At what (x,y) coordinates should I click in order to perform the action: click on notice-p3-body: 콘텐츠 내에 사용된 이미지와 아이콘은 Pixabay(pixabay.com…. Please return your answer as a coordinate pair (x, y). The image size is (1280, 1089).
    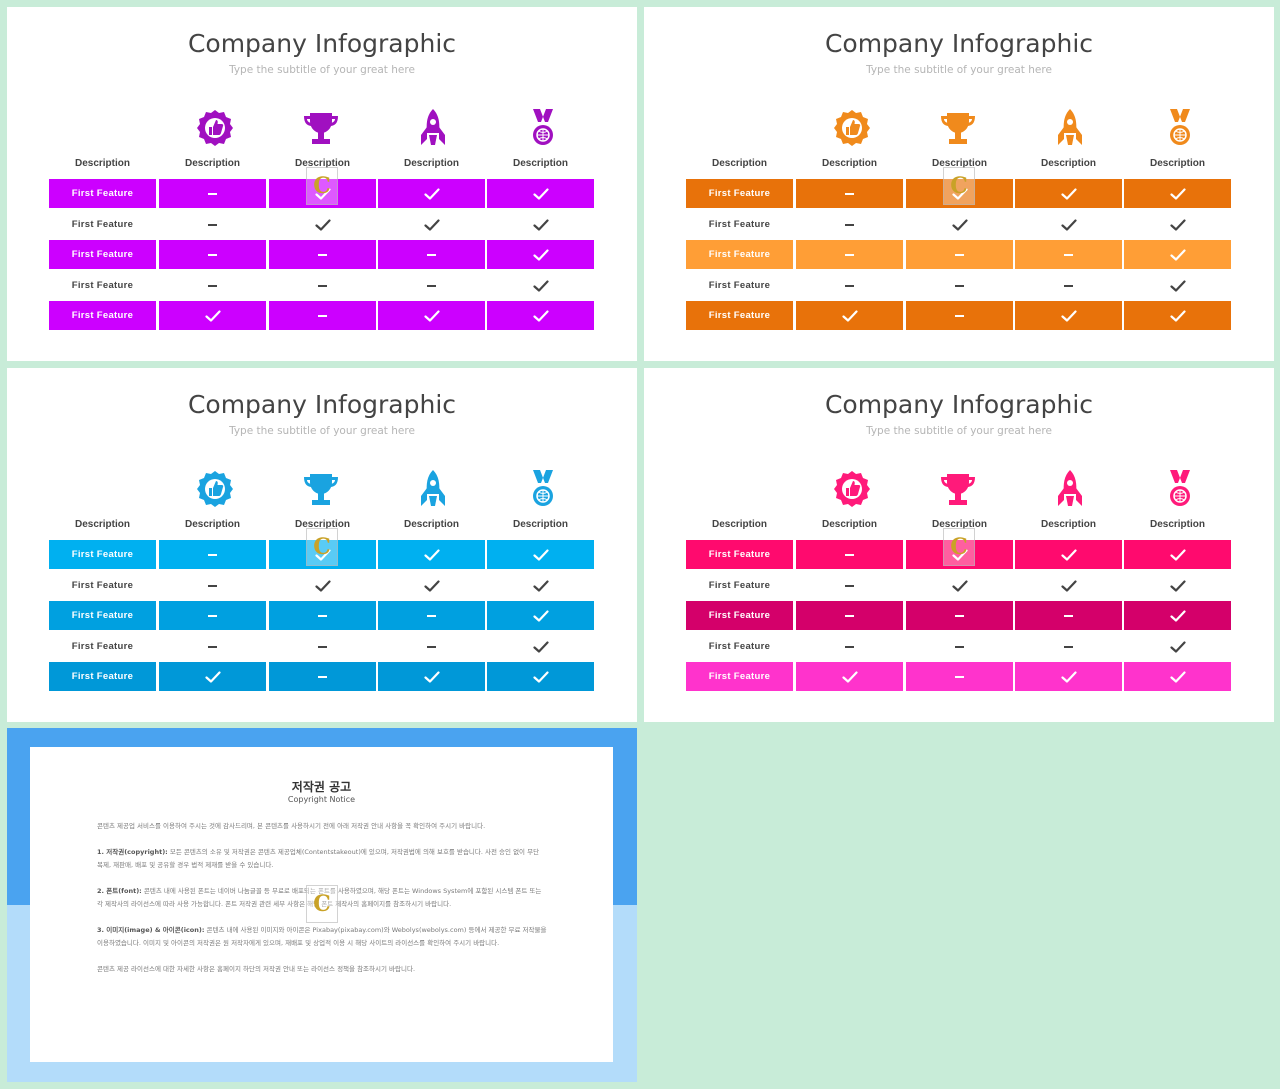
    Looking at the image, I should click on (322, 936).